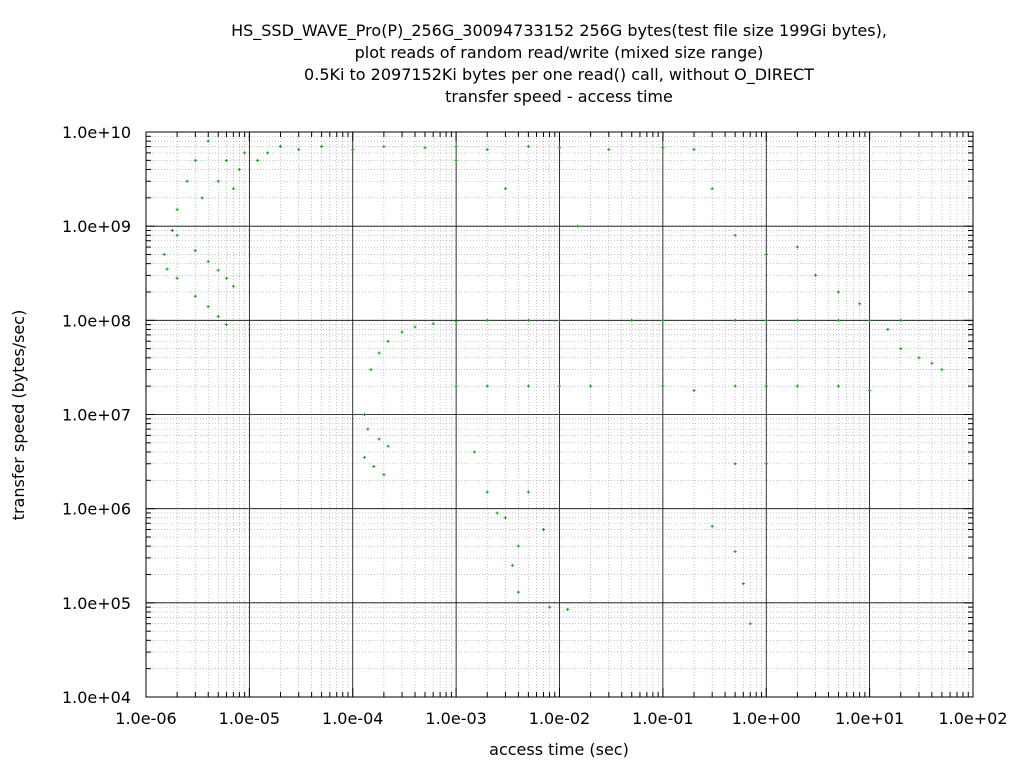  What do you see at coordinates (96, 320) in the screenshot?
I see `y-tick-label: 1.0e+08` at bounding box center [96, 320].